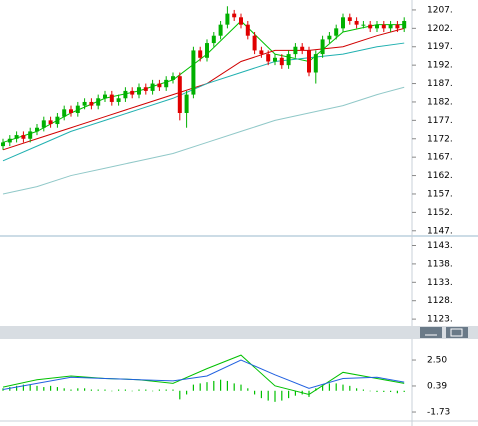 The image size is (478, 426). I want to click on y-tick-label: 2.50, so click(437, 361).